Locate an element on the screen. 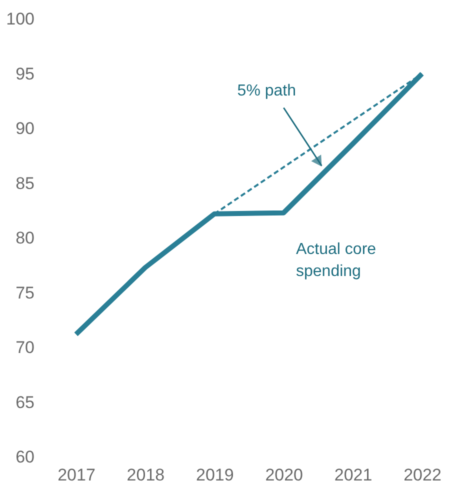 Image resolution: width=462 pixels, height=488 pixels. x-tick-label: 2020 is located at coordinates (284, 475).